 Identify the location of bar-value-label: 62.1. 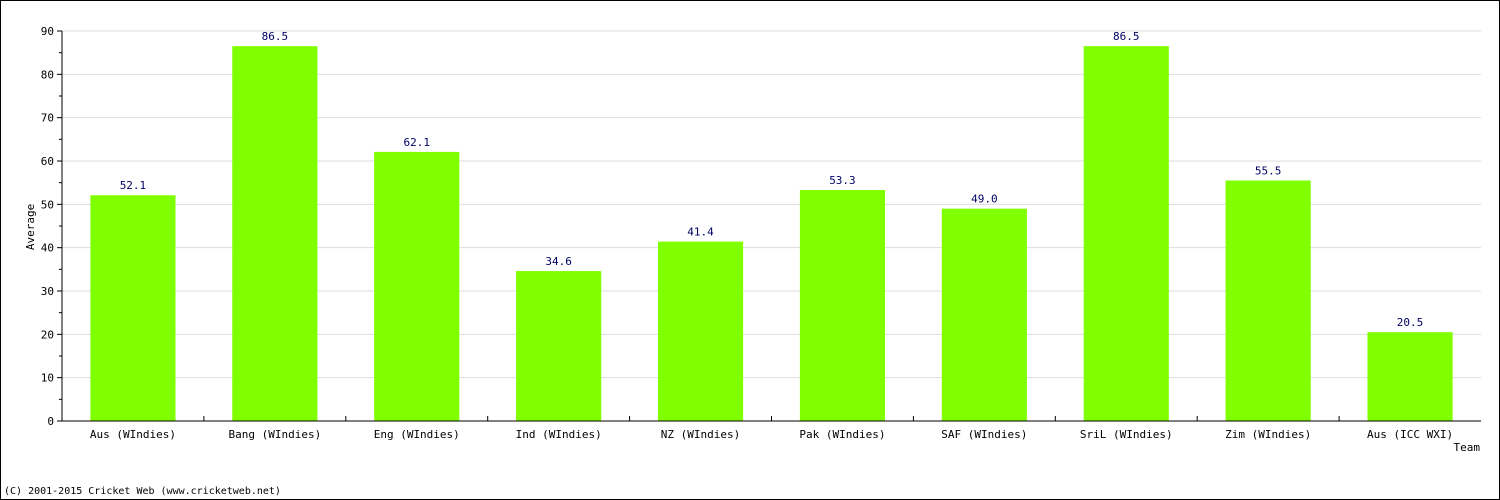
(417, 142).